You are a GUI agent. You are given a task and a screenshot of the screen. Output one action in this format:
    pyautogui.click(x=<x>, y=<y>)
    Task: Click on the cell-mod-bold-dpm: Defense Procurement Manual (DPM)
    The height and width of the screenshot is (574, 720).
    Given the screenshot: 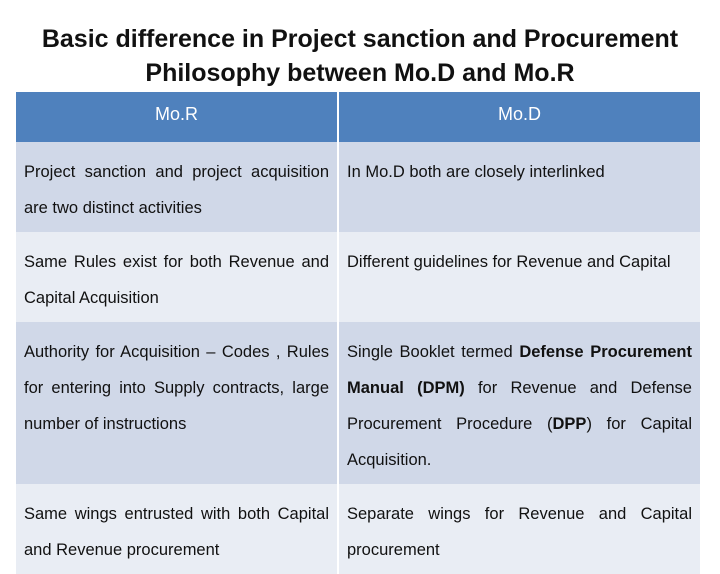 What is the action you would take?
    pyautogui.click(x=519, y=370)
    